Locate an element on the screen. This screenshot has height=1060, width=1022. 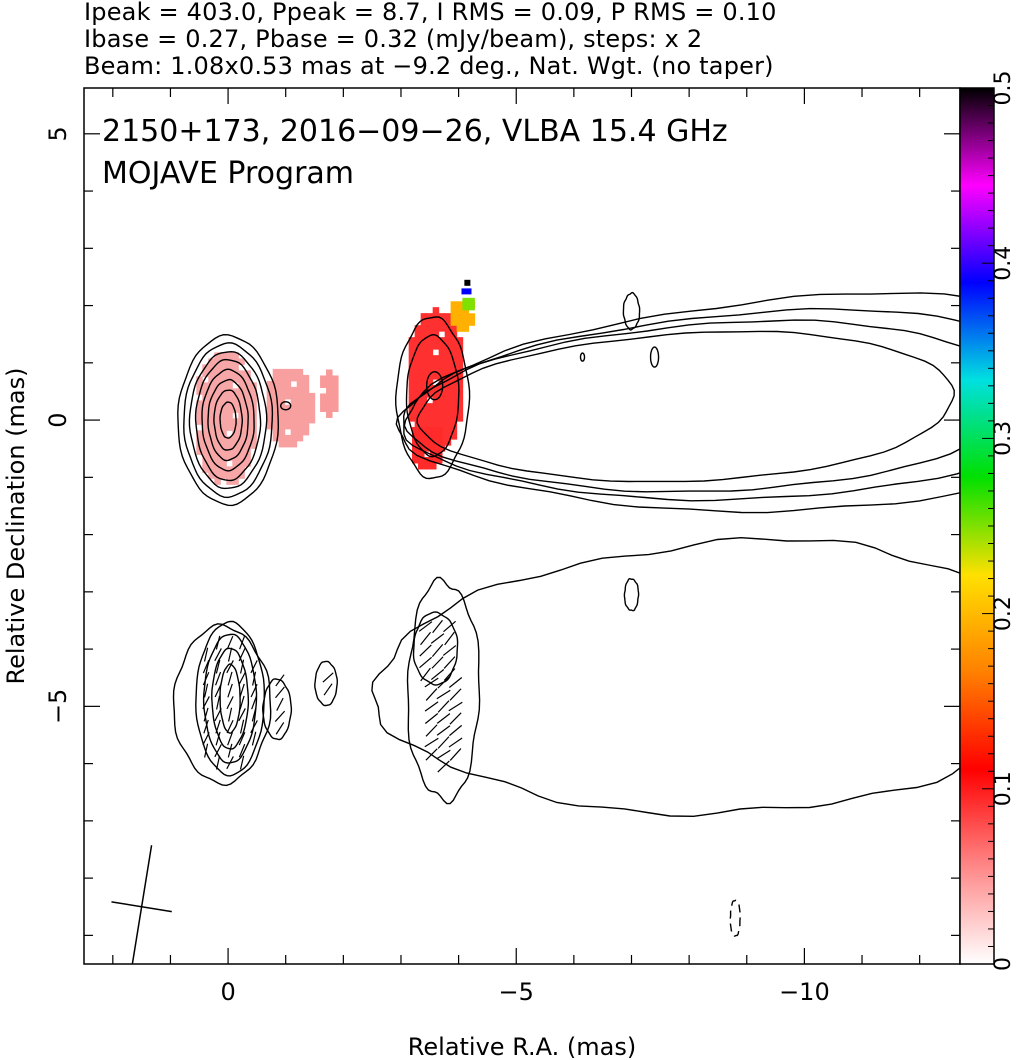
fpol-knot-region is located at coordinates (329, 393).